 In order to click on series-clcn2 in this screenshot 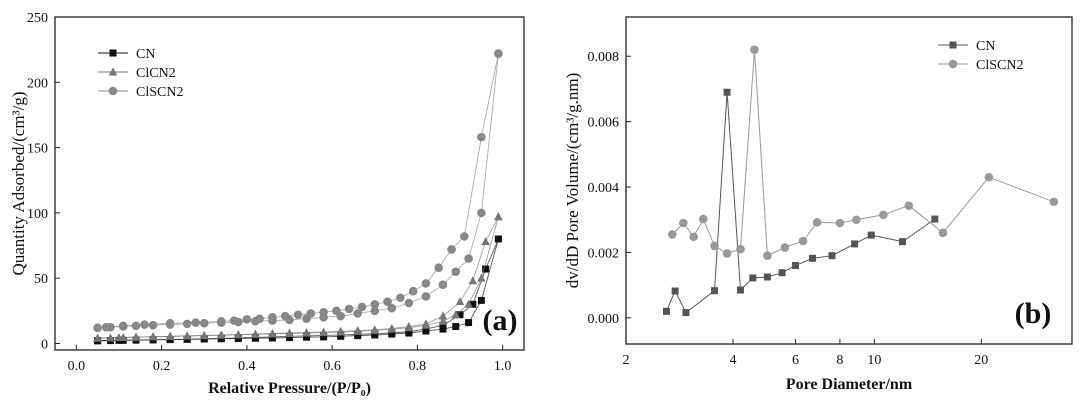, I will do `click(298, 277)`.